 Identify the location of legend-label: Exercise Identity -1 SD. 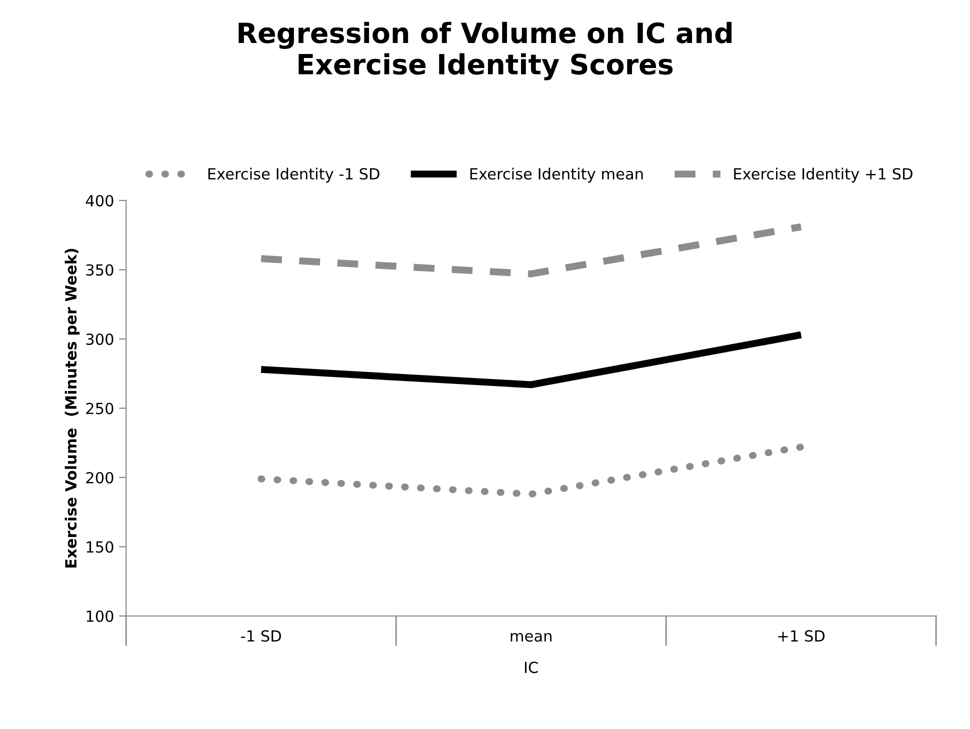
(294, 175).